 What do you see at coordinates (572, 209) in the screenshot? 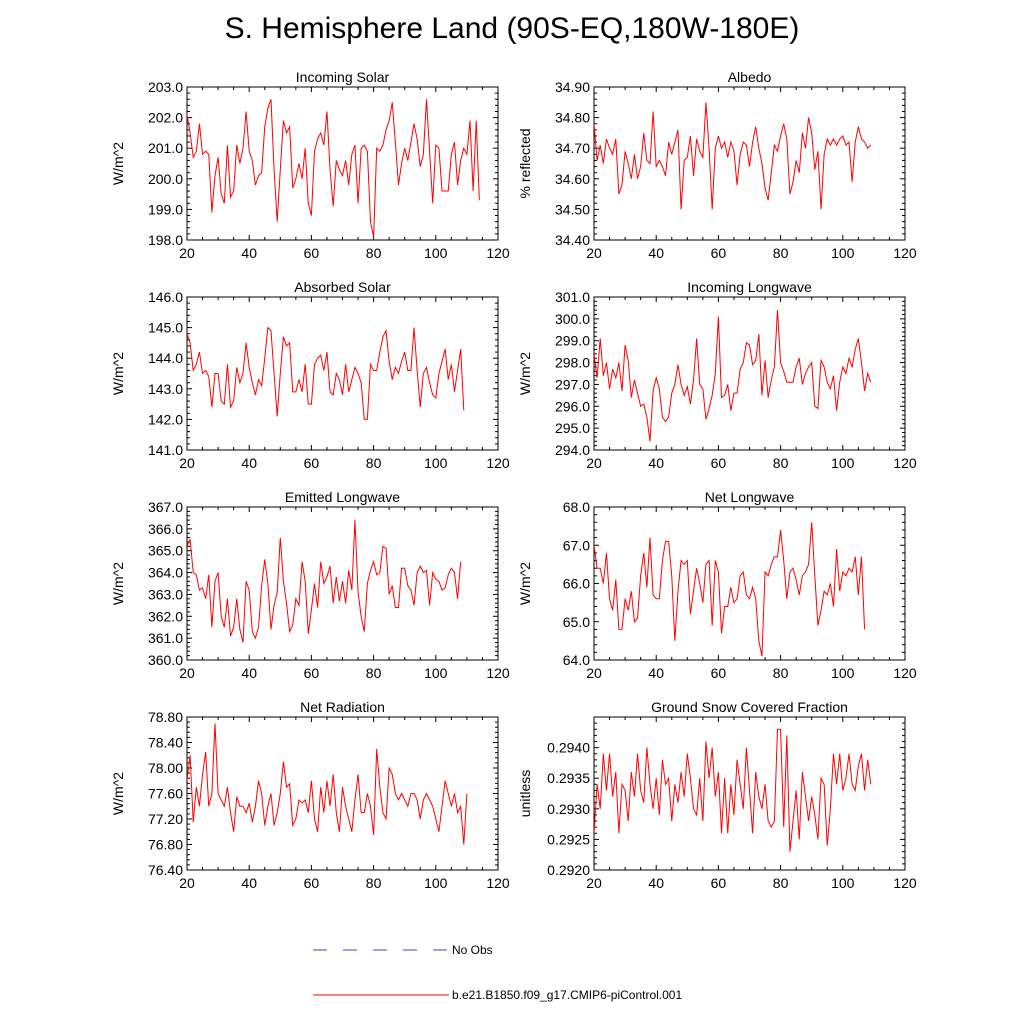
I see `y-tick-label: 34.50` at bounding box center [572, 209].